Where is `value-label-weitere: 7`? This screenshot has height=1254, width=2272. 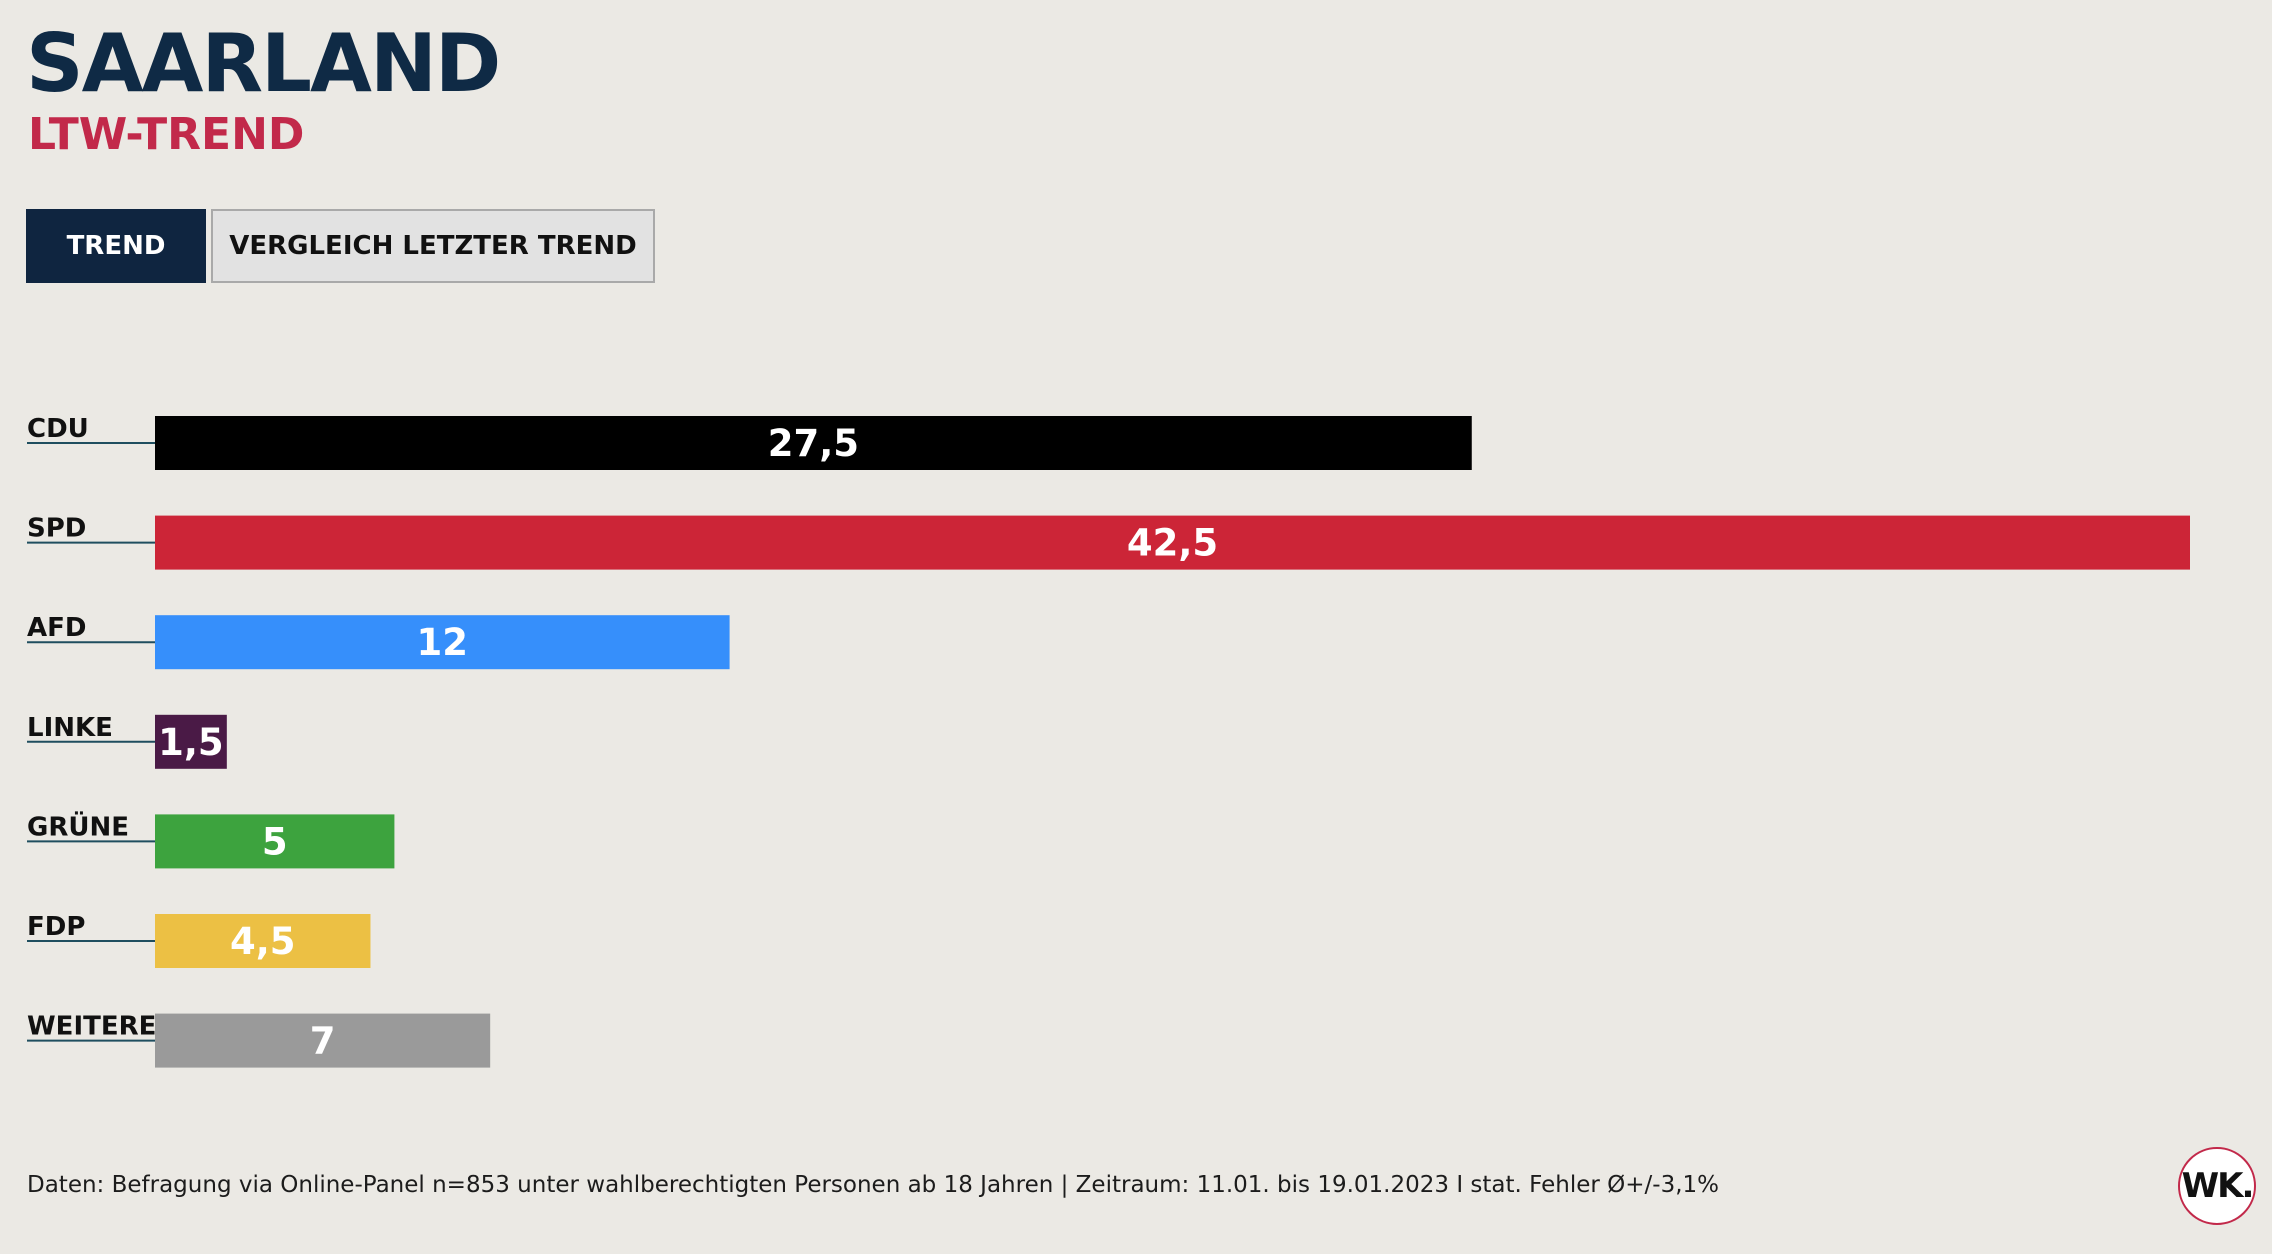
value-label-weitere: 7 is located at coordinates (323, 1041).